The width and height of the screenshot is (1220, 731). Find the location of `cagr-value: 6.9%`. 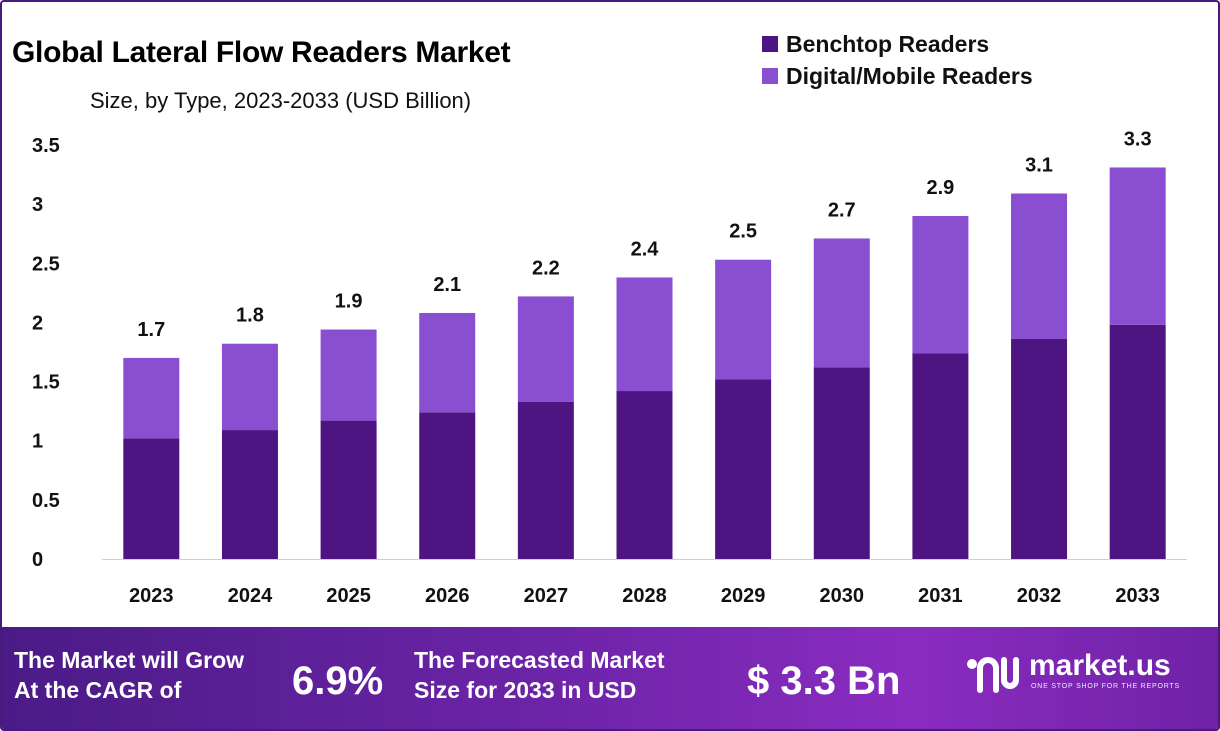

cagr-value: 6.9% is located at coordinates (338, 681).